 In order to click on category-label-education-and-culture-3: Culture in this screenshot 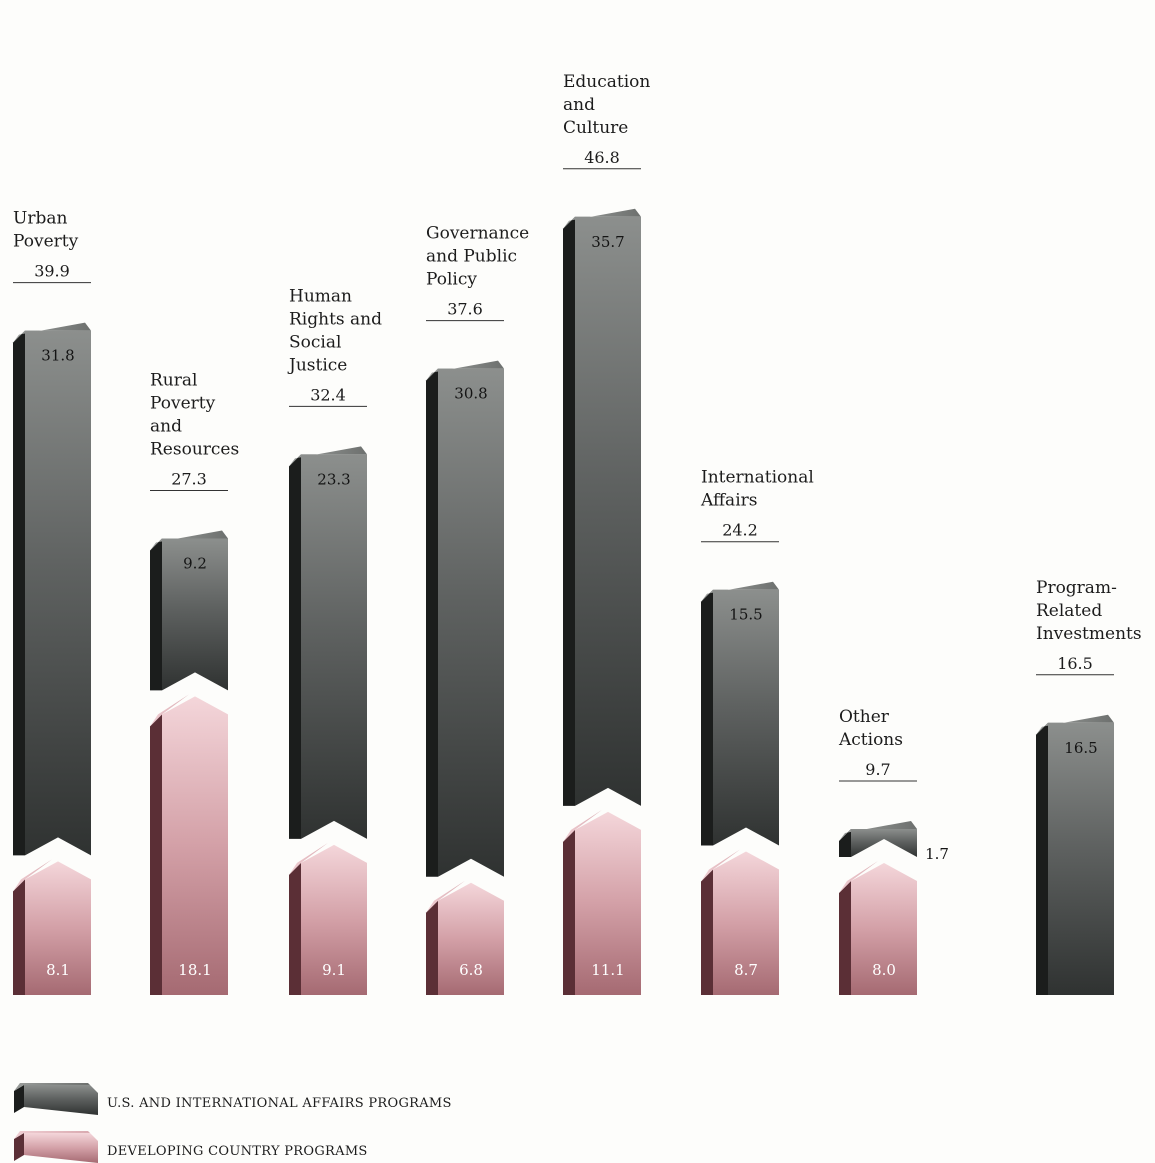, I will do `click(595, 128)`.